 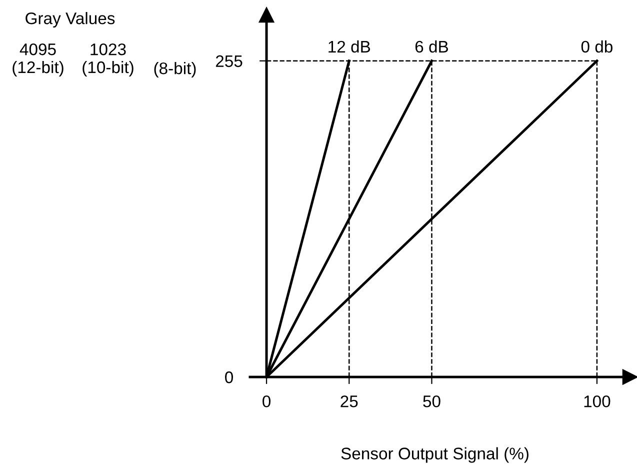 What do you see at coordinates (108, 59) in the screenshot?
I see `text: 1023 (10-bit)` at bounding box center [108, 59].